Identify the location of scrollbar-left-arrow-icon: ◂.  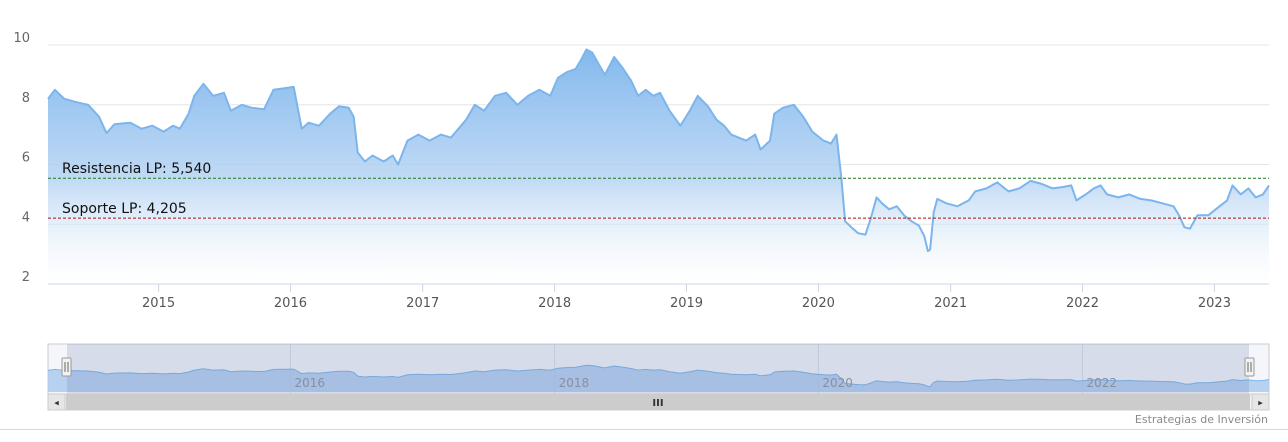
(56, 404).